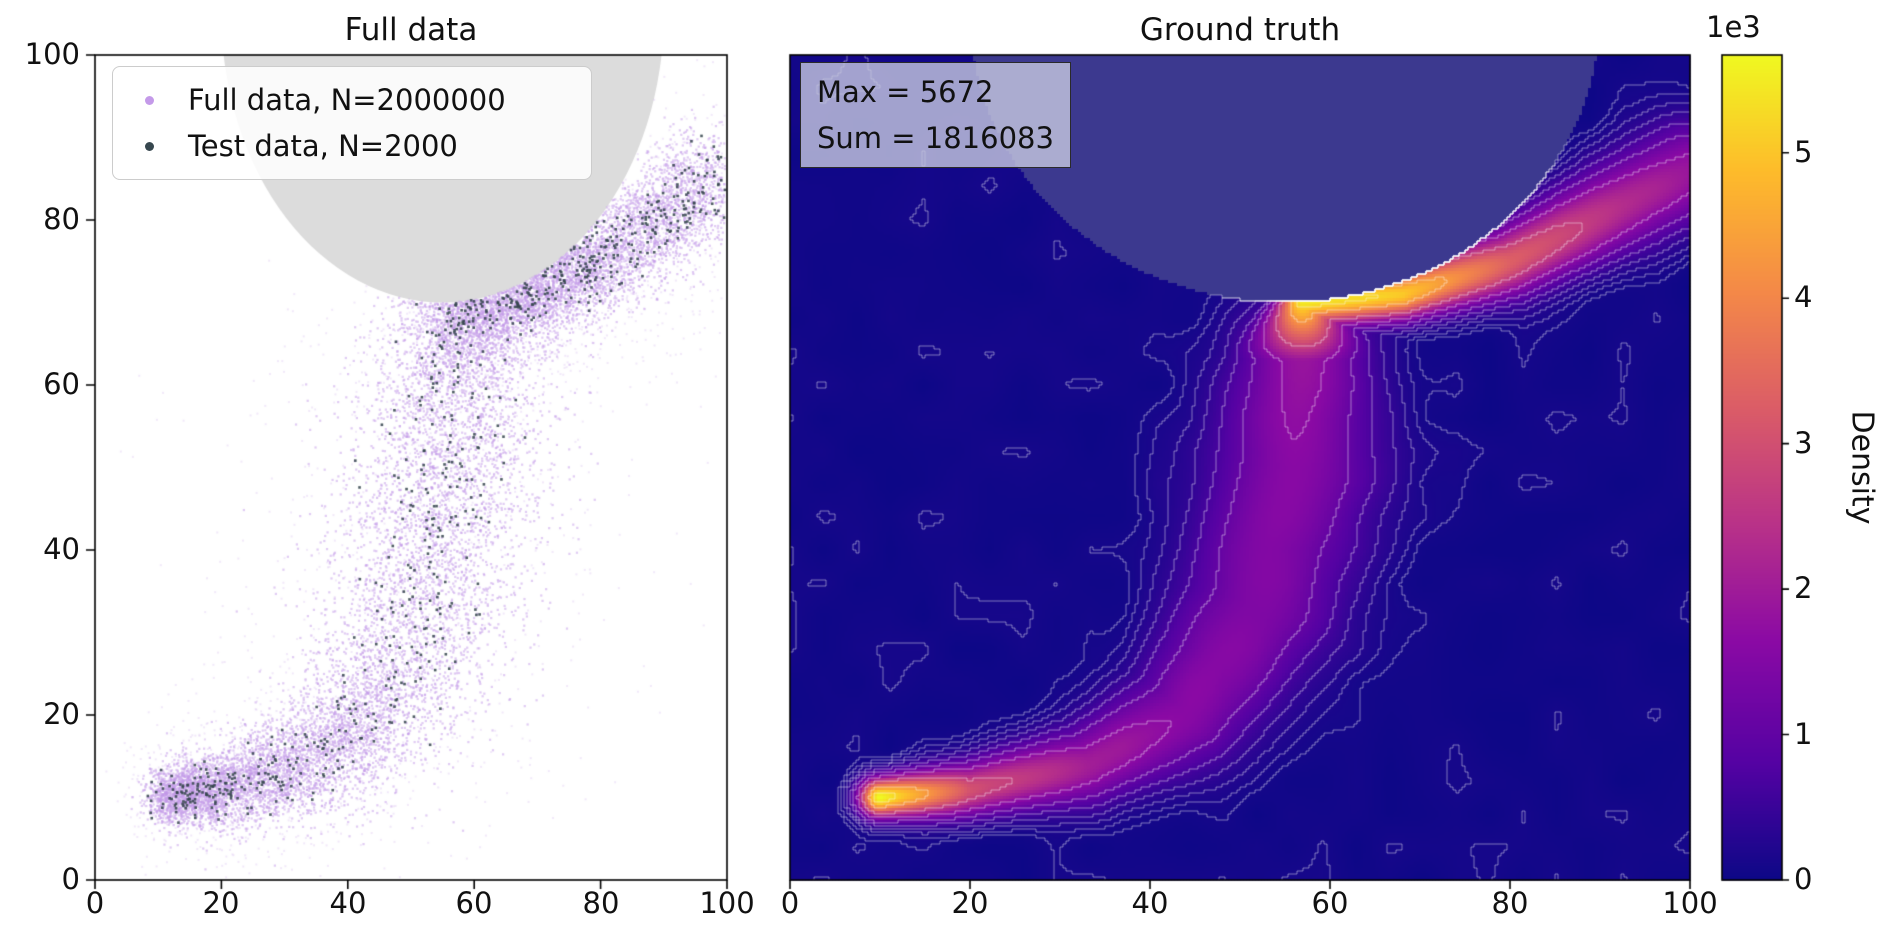 This screenshot has height=942, width=1892. What do you see at coordinates (411, 30) in the screenshot?
I see `left-plot-title: Full data` at bounding box center [411, 30].